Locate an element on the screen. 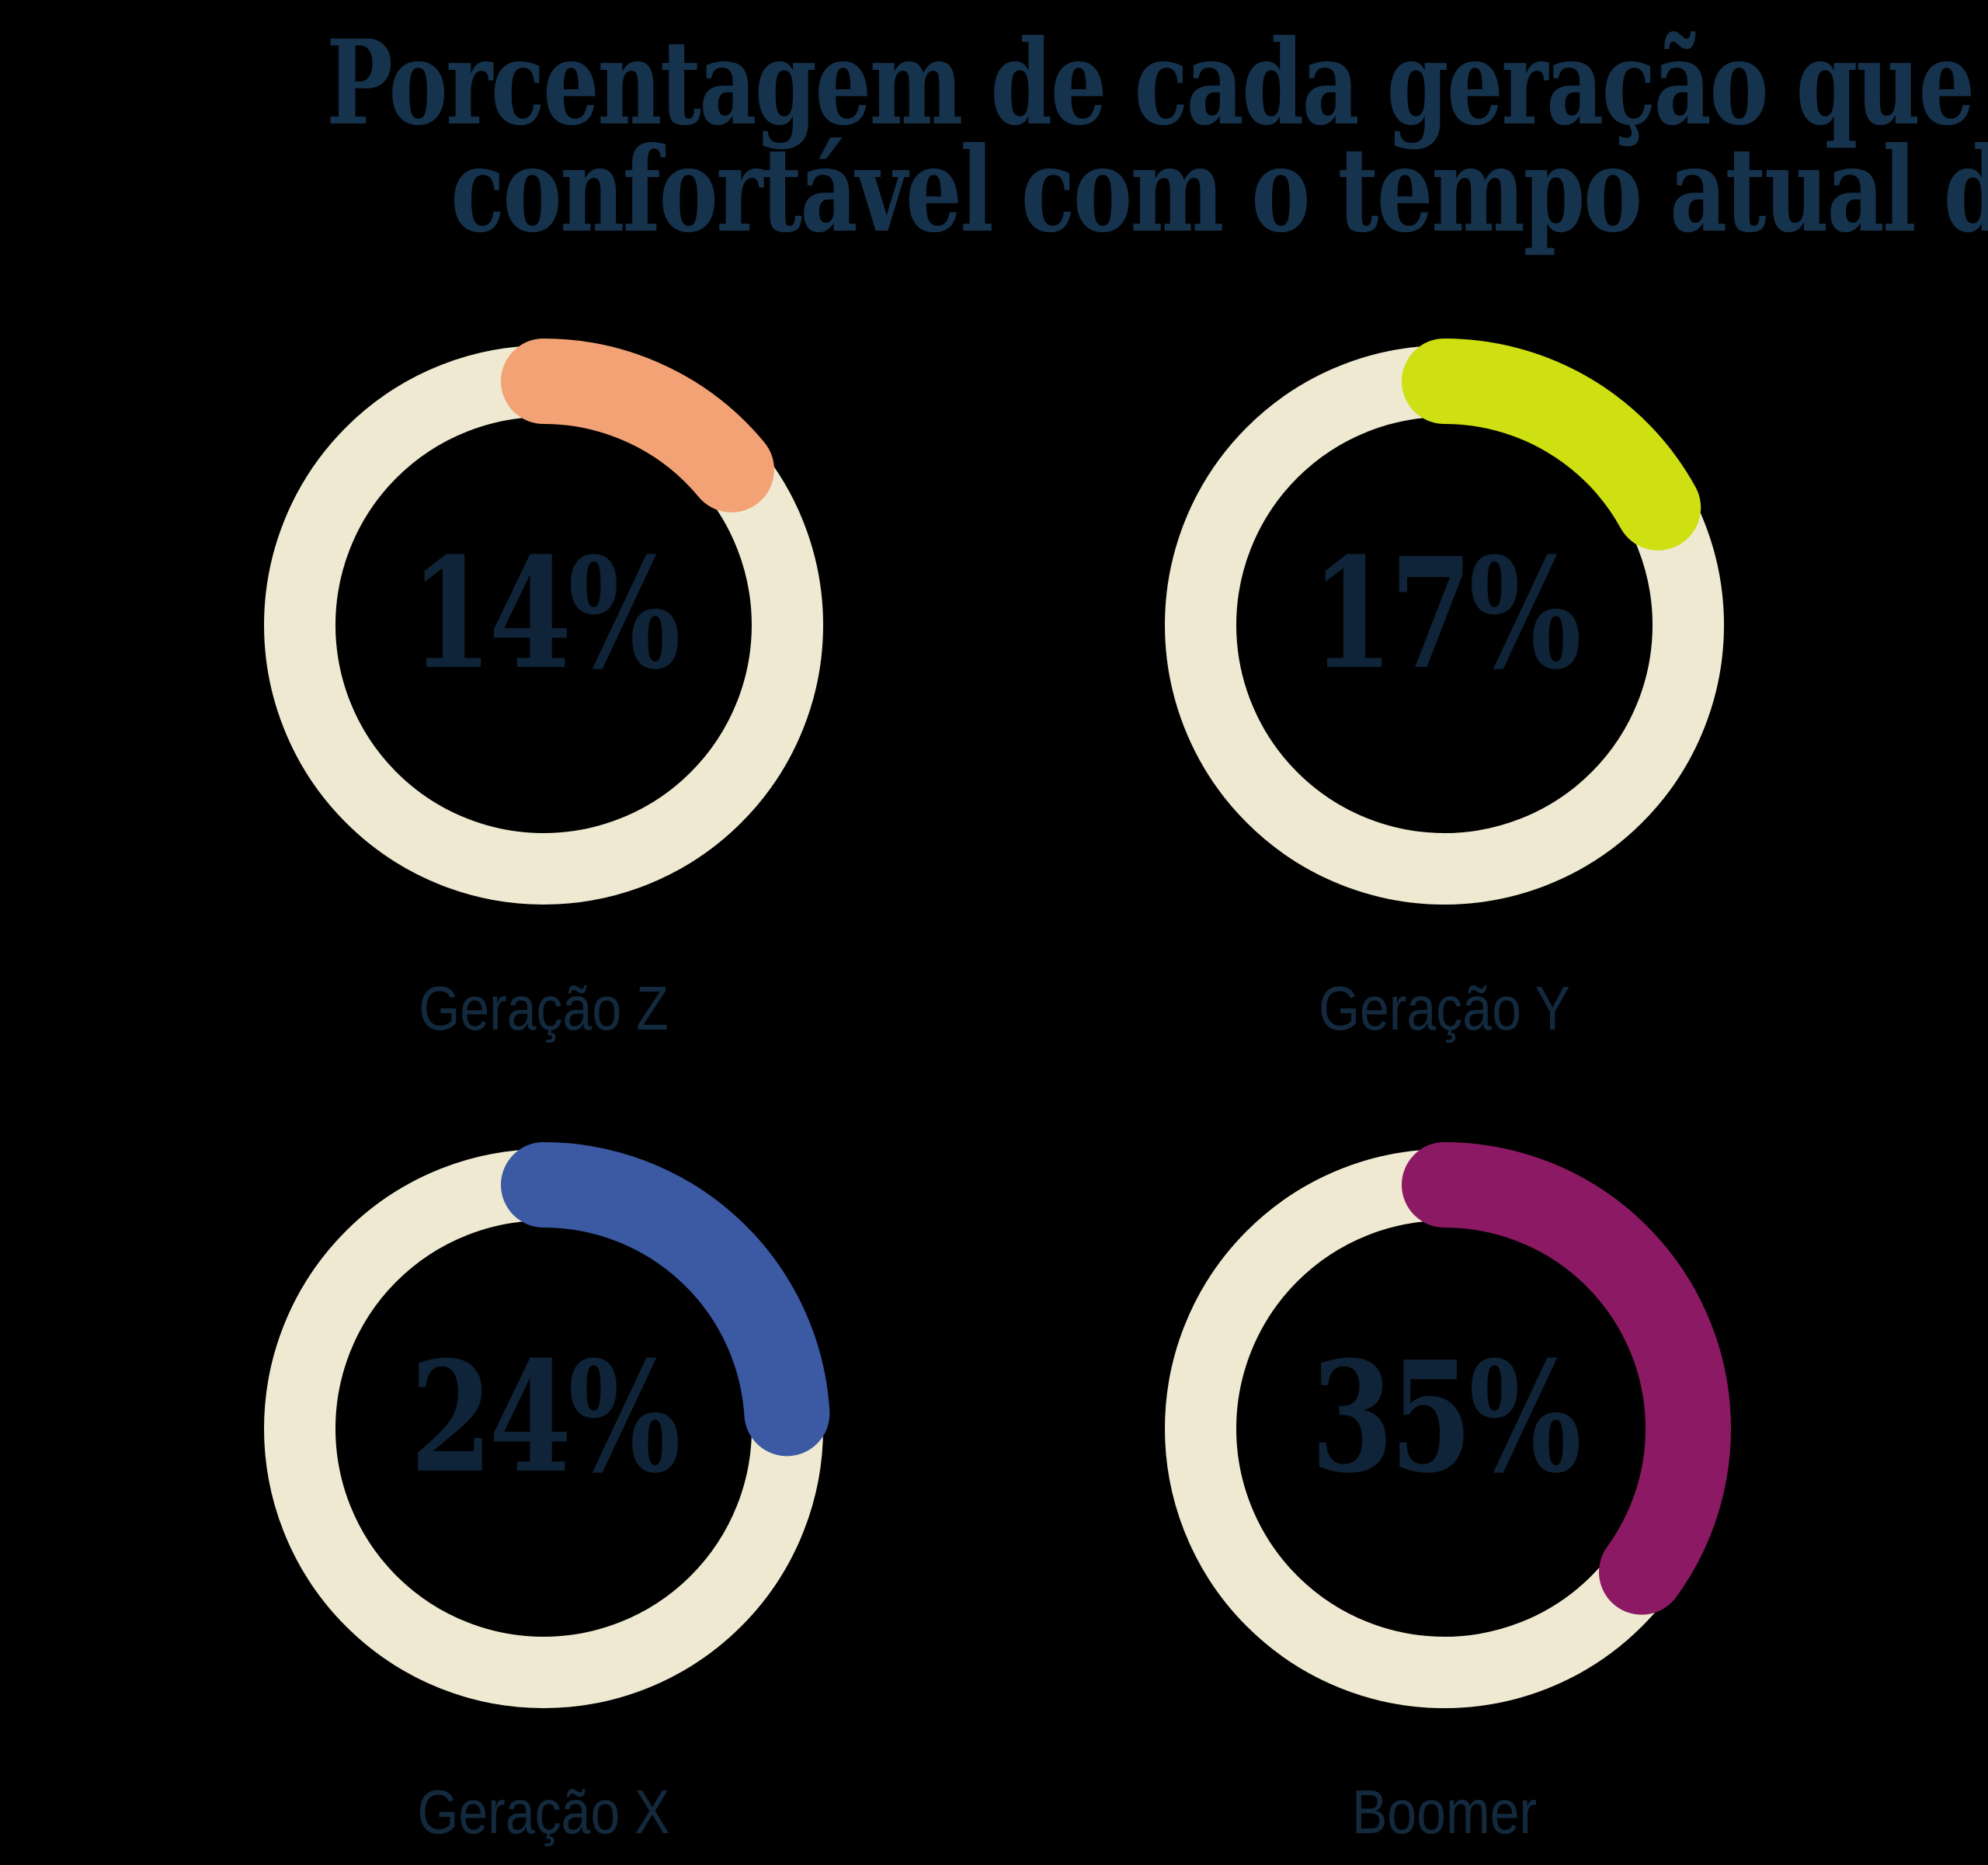  donut-ring-geracao-x: 24% is located at coordinates (543, 1428).